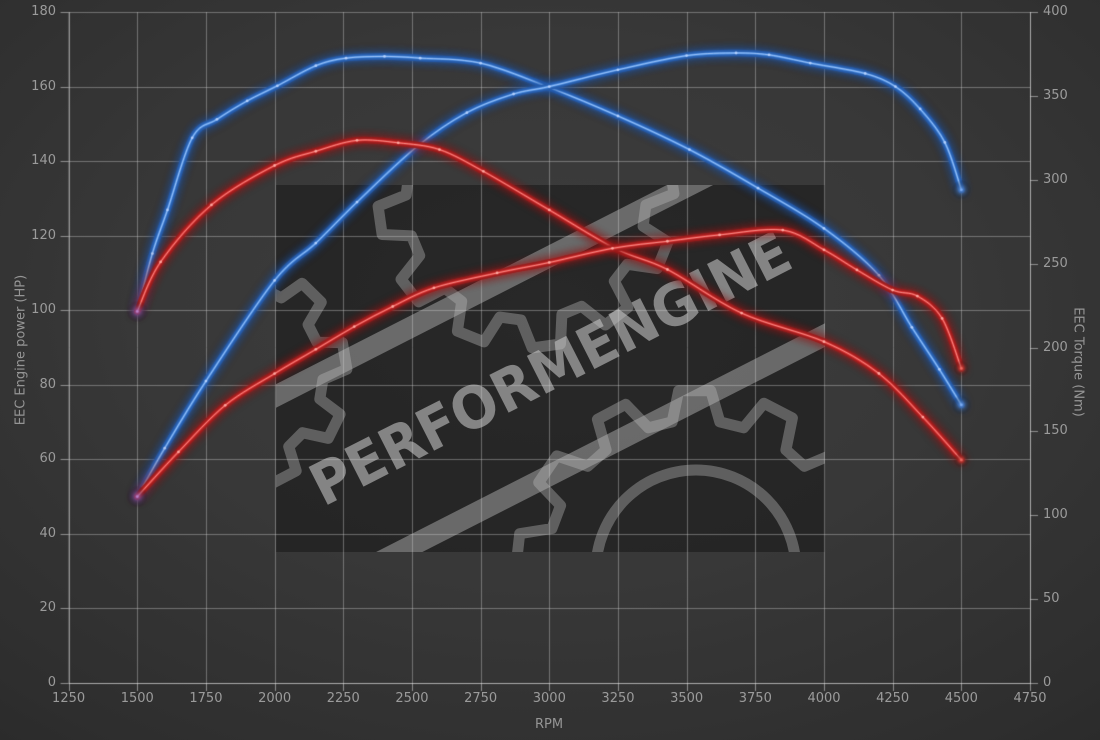 The height and width of the screenshot is (740, 1100). What do you see at coordinates (1047, 682) in the screenshot?
I see `y-right-tick-label: 0` at bounding box center [1047, 682].